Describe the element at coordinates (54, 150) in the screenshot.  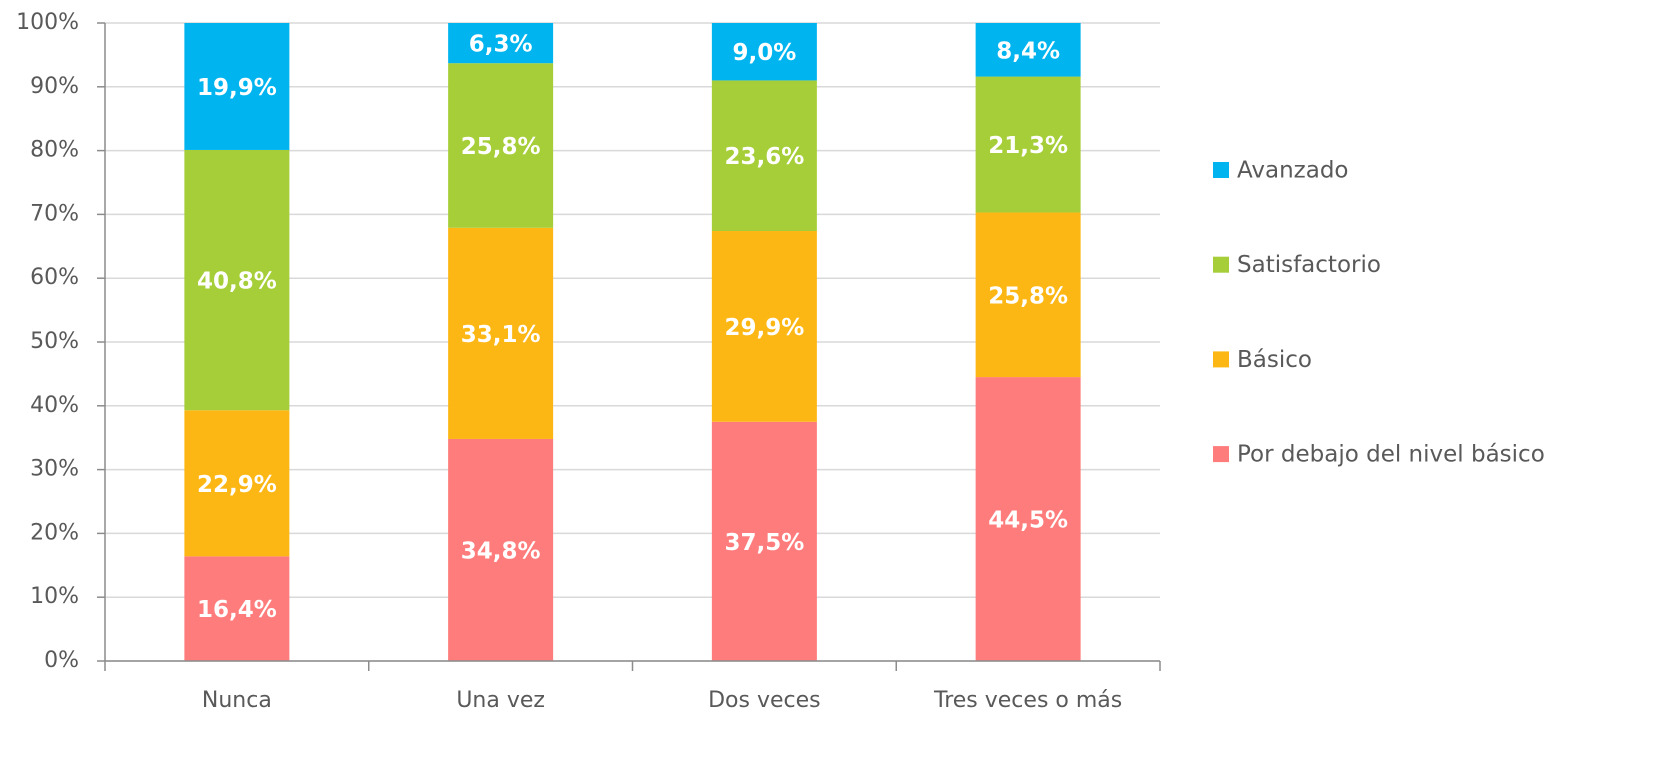
I see `y-tick-label: 80%` at that location.